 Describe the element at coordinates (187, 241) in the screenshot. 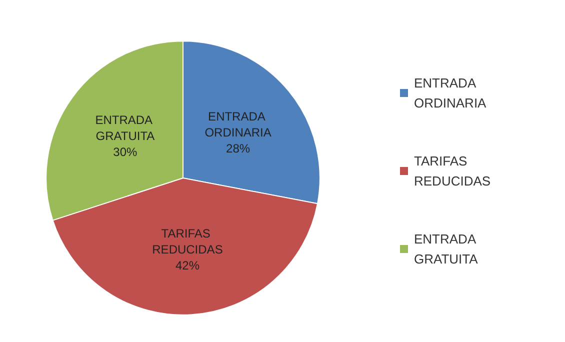

I see `slice-label: TARIFAS REDUCIDAS` at that location.